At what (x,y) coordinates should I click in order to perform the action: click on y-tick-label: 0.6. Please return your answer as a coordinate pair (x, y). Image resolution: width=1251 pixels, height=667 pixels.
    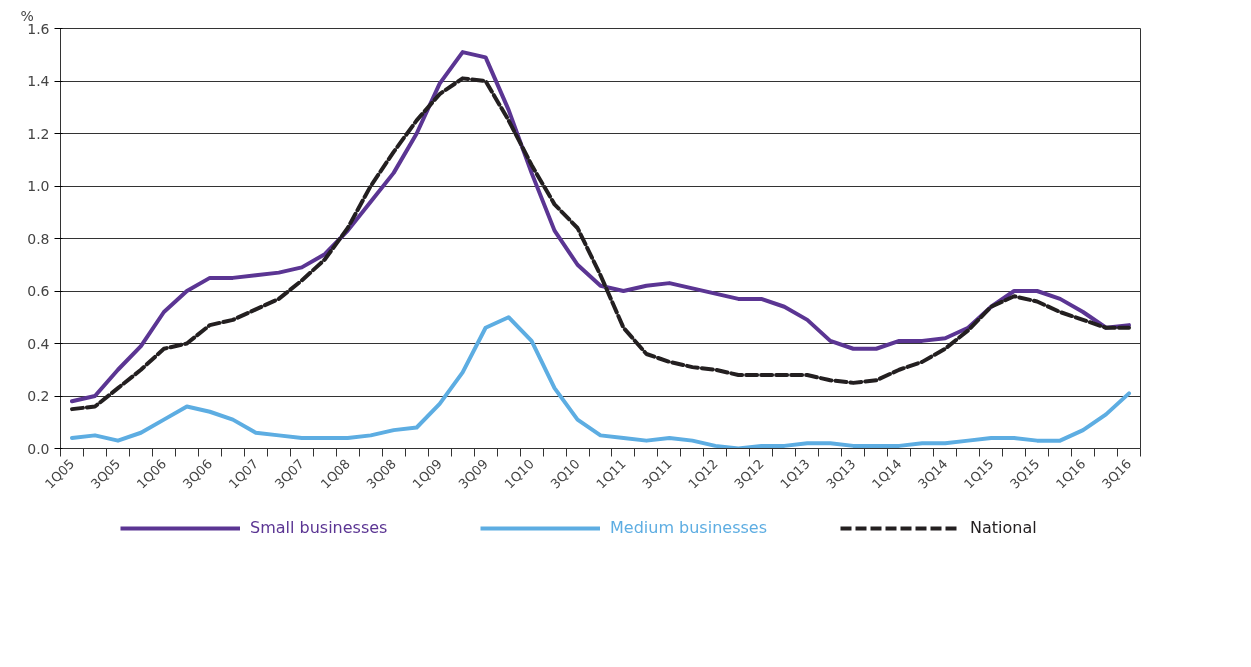
    Looking at the image, I should click on (38, 291).